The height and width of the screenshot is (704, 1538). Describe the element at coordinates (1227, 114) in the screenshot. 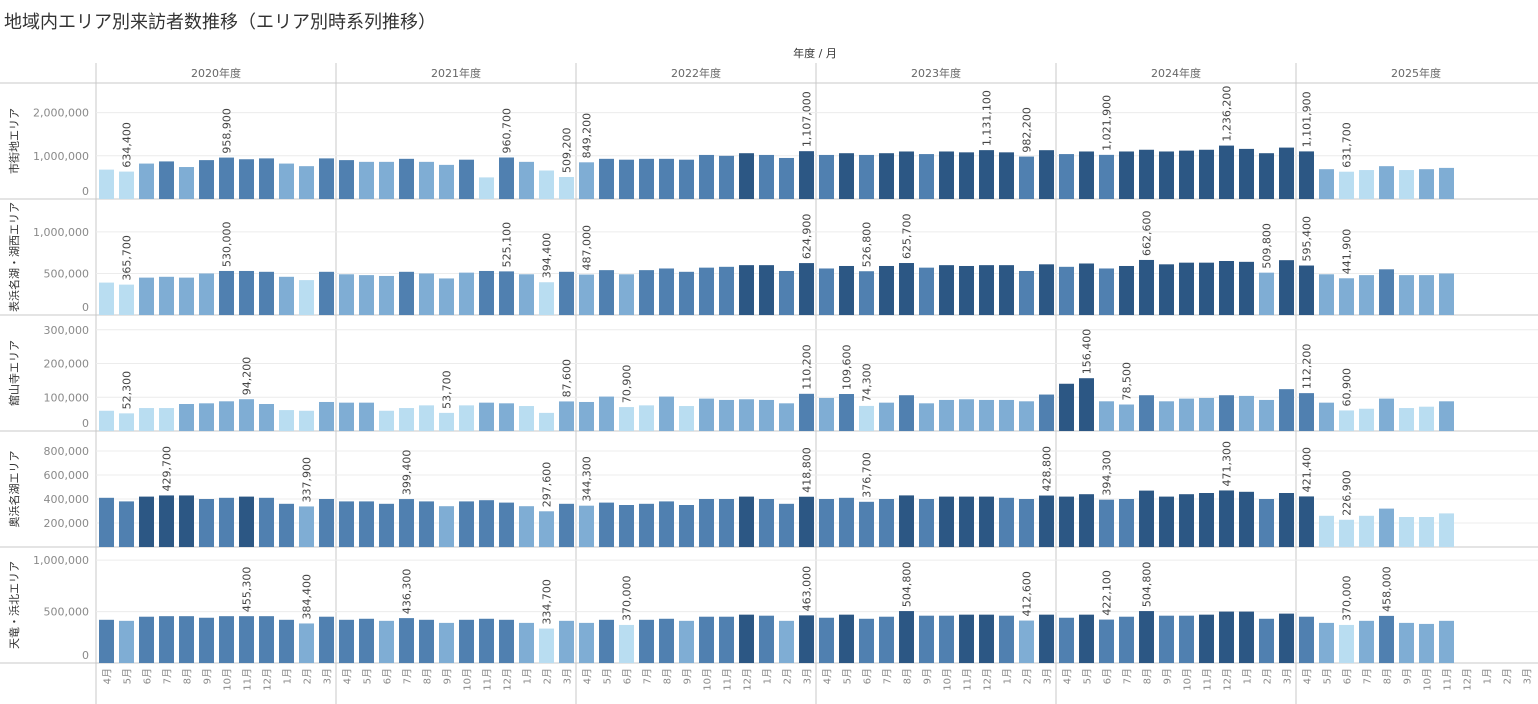

I see `data-label: 1,236,200` at that location.